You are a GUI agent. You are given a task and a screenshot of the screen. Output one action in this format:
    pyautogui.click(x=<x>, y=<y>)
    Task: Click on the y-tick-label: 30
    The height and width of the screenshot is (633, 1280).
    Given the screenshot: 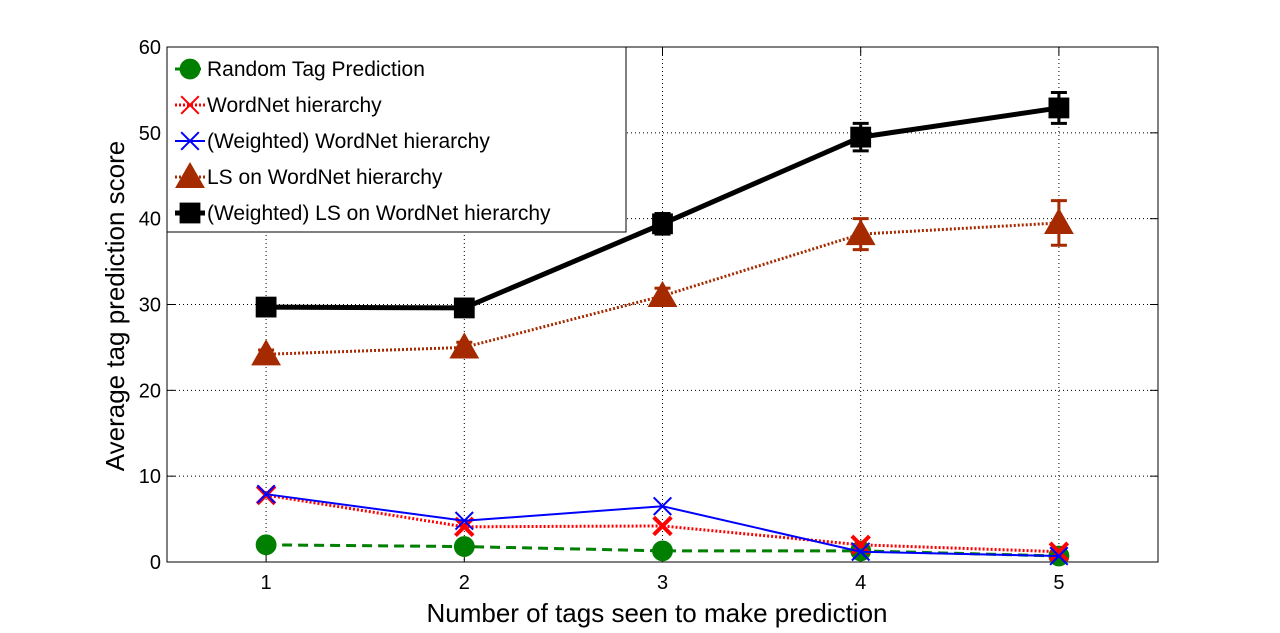 What is the action you would take?
    pyautogui.click(x=150, y=306)
    